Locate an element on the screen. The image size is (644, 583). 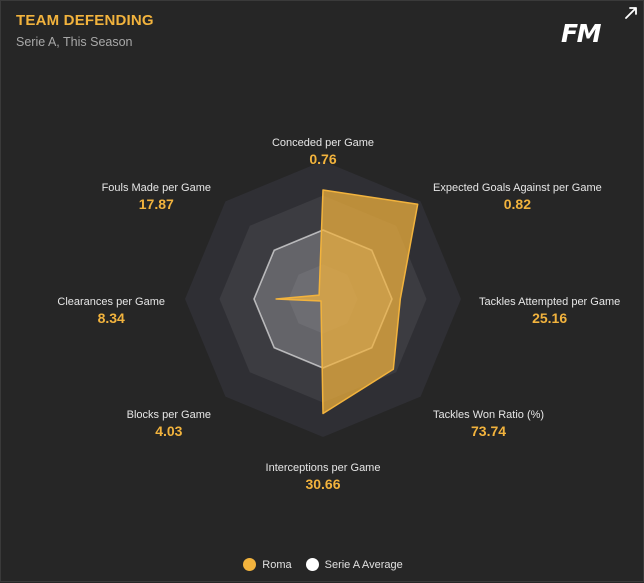
axis-label-6: Clearances per Game is located at coordinates (111, 302).